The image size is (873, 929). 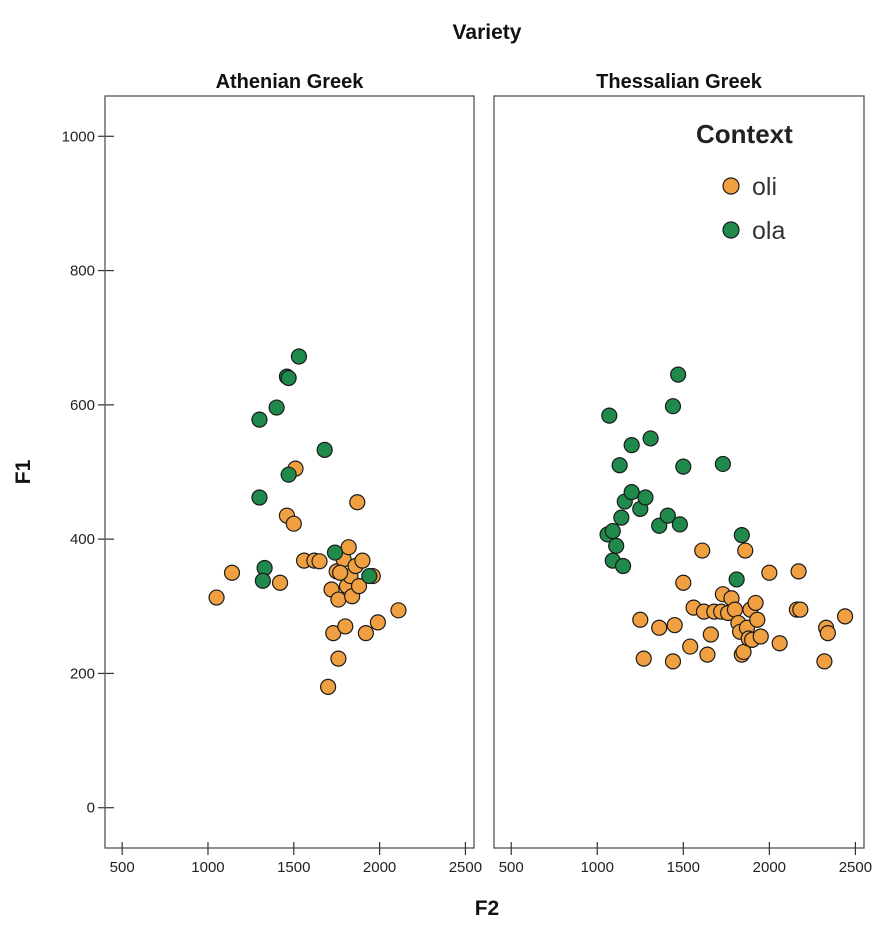 What do you see at coordinates (290, 82) in the screenshot?
I see `panel-title: Athenian Greek` at bounding box center [290, 82].